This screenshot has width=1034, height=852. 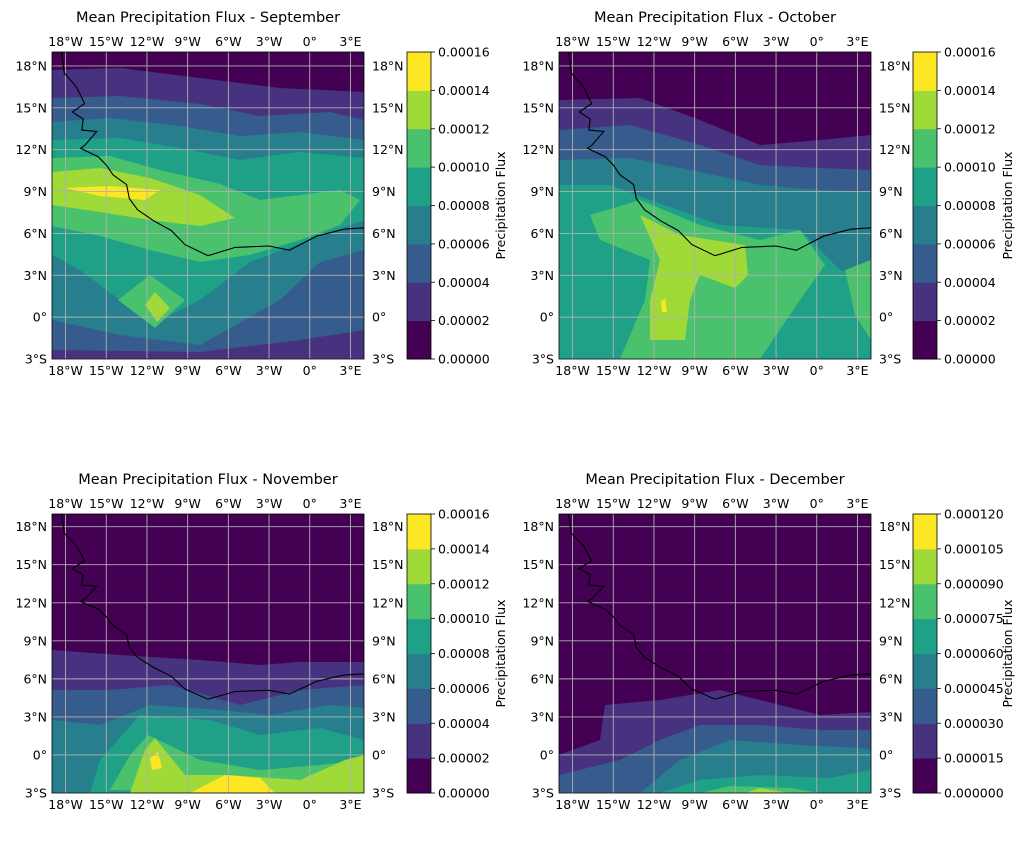 What do you see at coordinates (974, 548) in the screenshot?
I see `colorbar-tick-label: 0.000105` at bounding box center [974, 548].